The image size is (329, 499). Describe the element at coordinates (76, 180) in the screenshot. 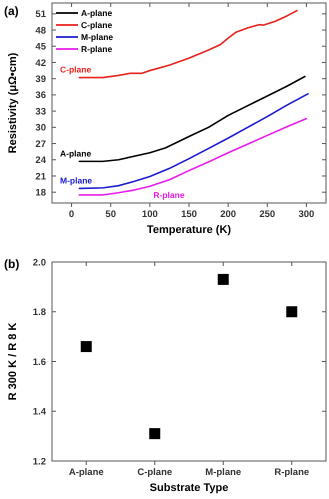

I see `annotation: M-plane` at that location.